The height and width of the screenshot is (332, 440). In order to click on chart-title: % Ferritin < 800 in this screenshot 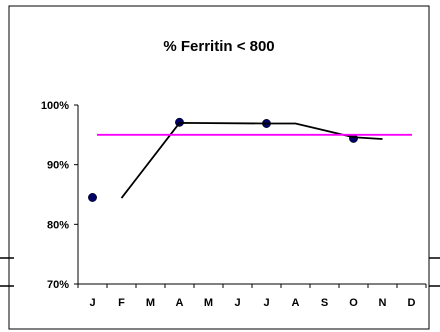, I will do `click(218, 46)`.